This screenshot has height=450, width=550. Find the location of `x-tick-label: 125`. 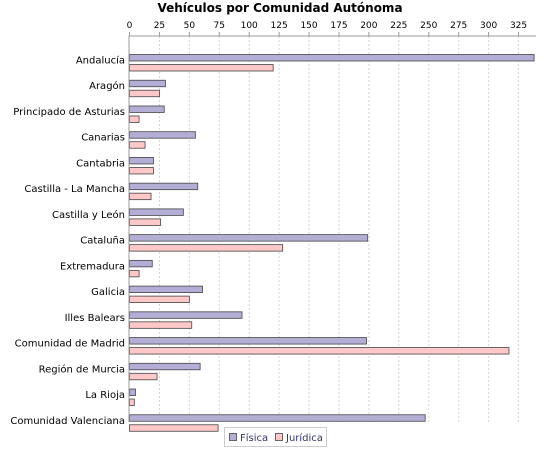

x-tick-label: 125 is located at coordinates (279, 26).